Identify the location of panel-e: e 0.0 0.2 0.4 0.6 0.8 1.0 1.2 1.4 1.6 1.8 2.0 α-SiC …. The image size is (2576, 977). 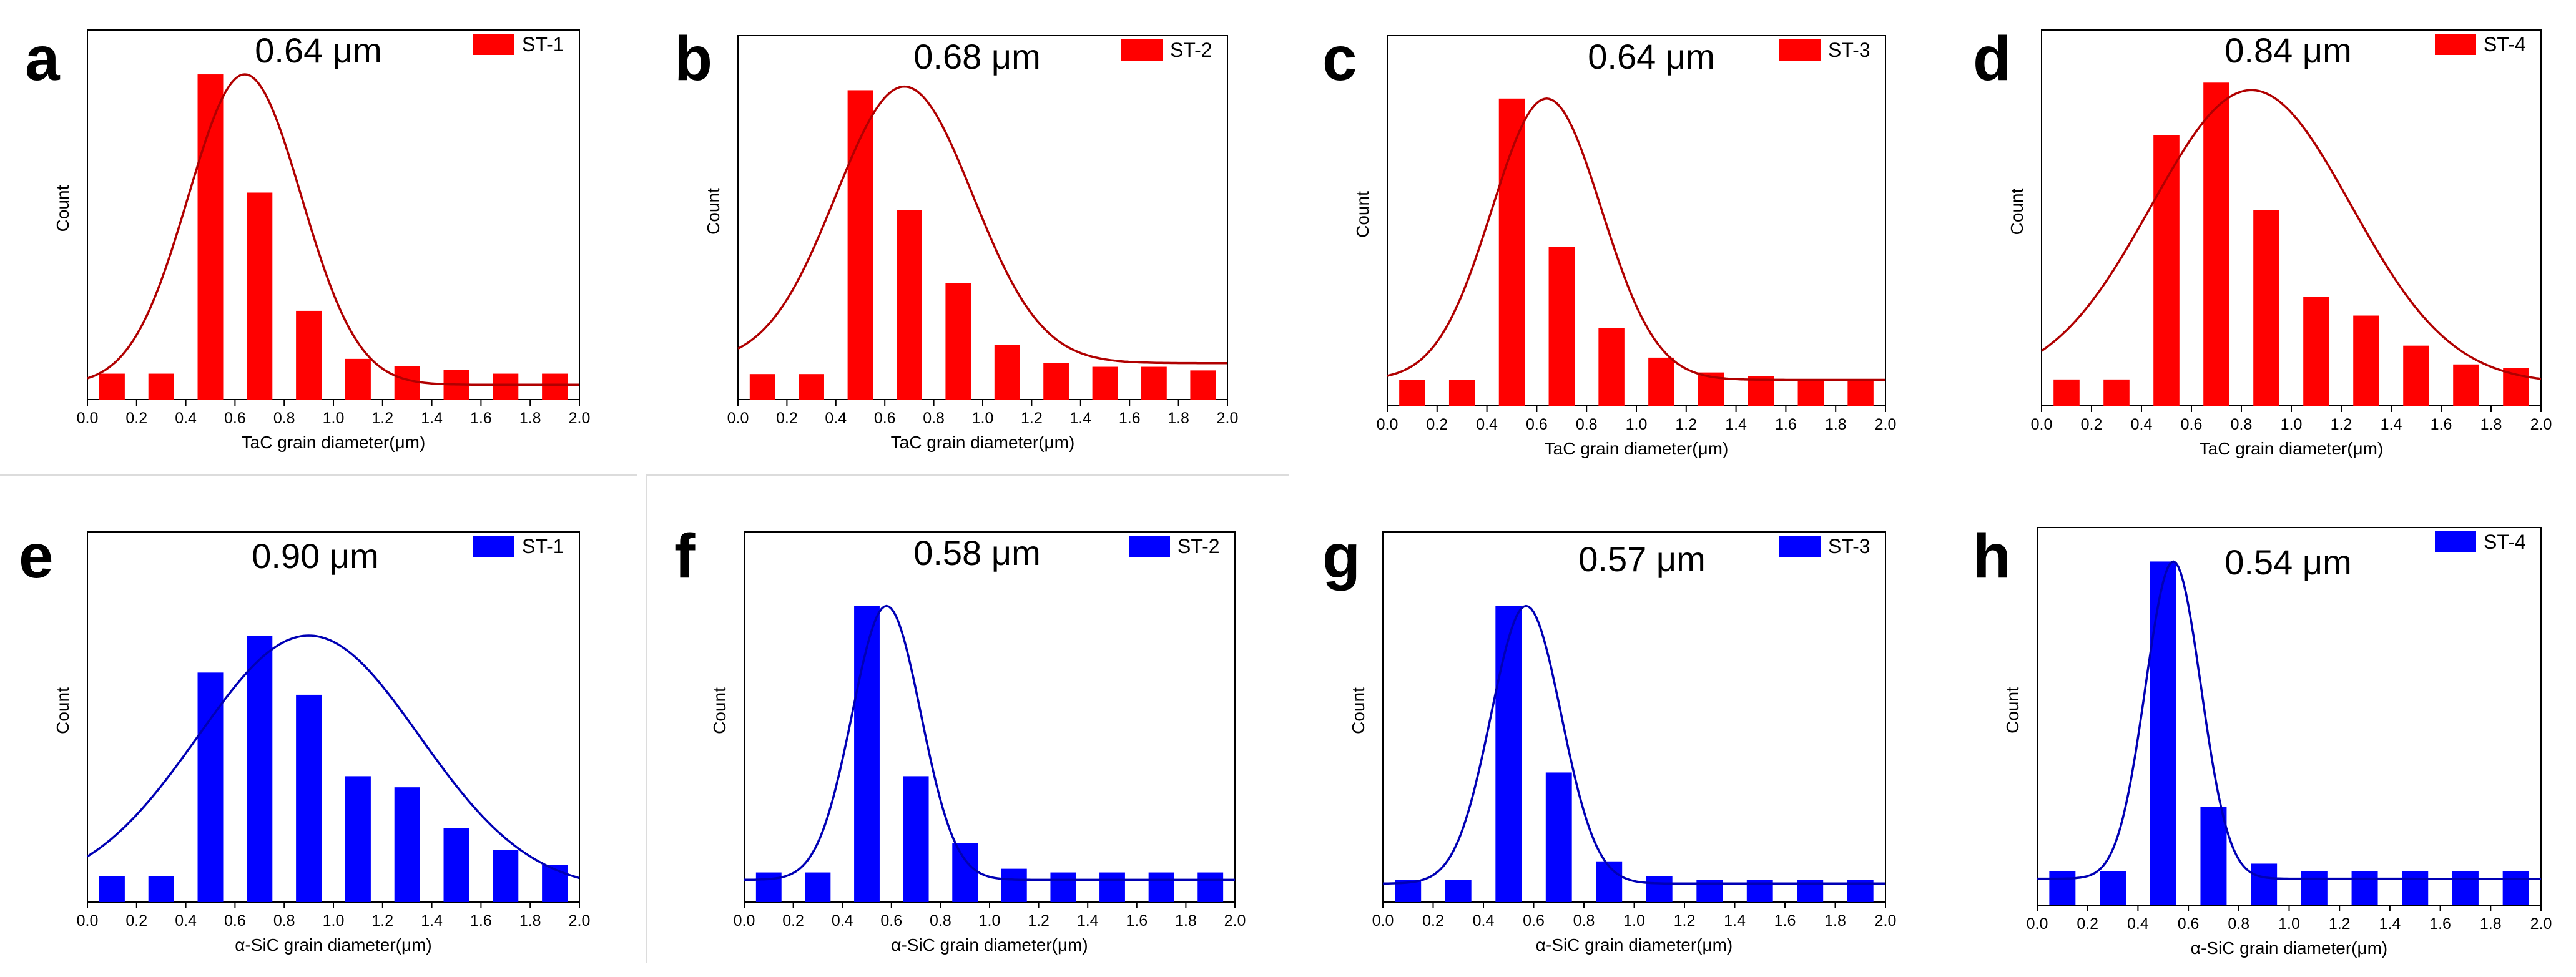
(304, 738).